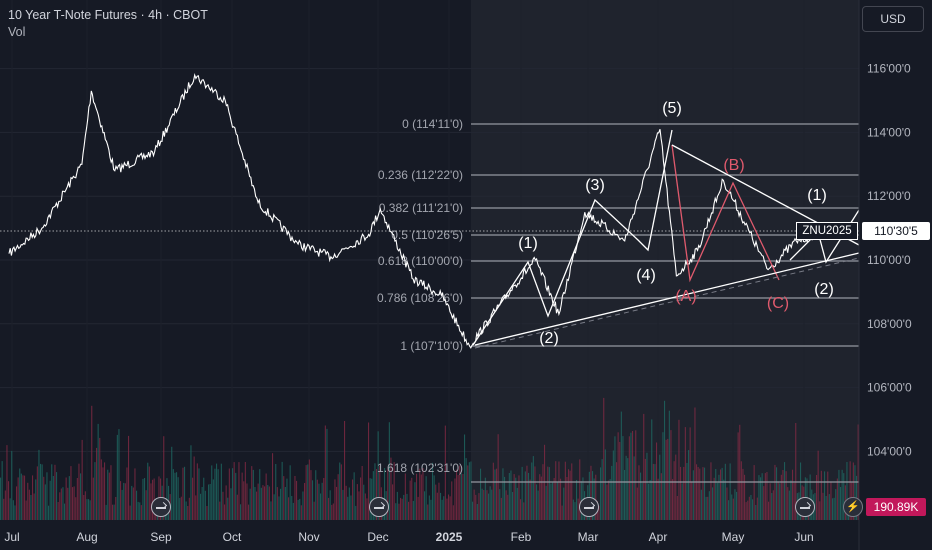 Image resolution: width=932 pixels, height=550 pixels. I want to click on volume-indicator-label: Vol, so click(17, 32).